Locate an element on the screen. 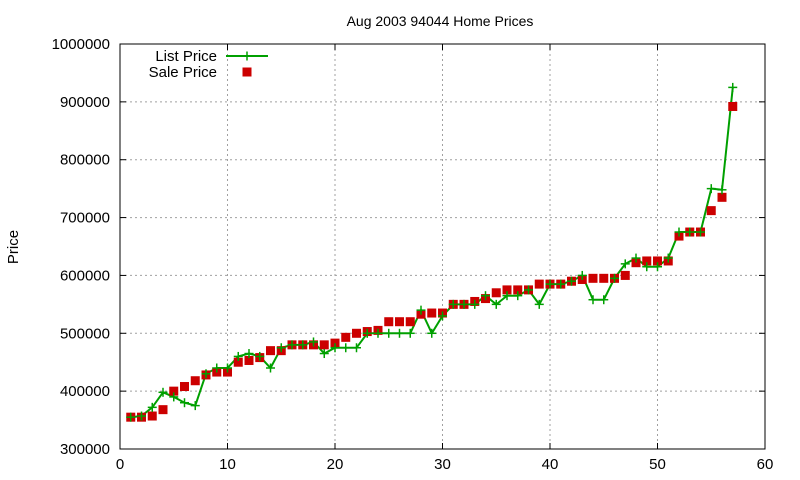 This screenshot has width=800, height=480. legend-label-sale-price: Sale Price is located at coordinates (183, 72).